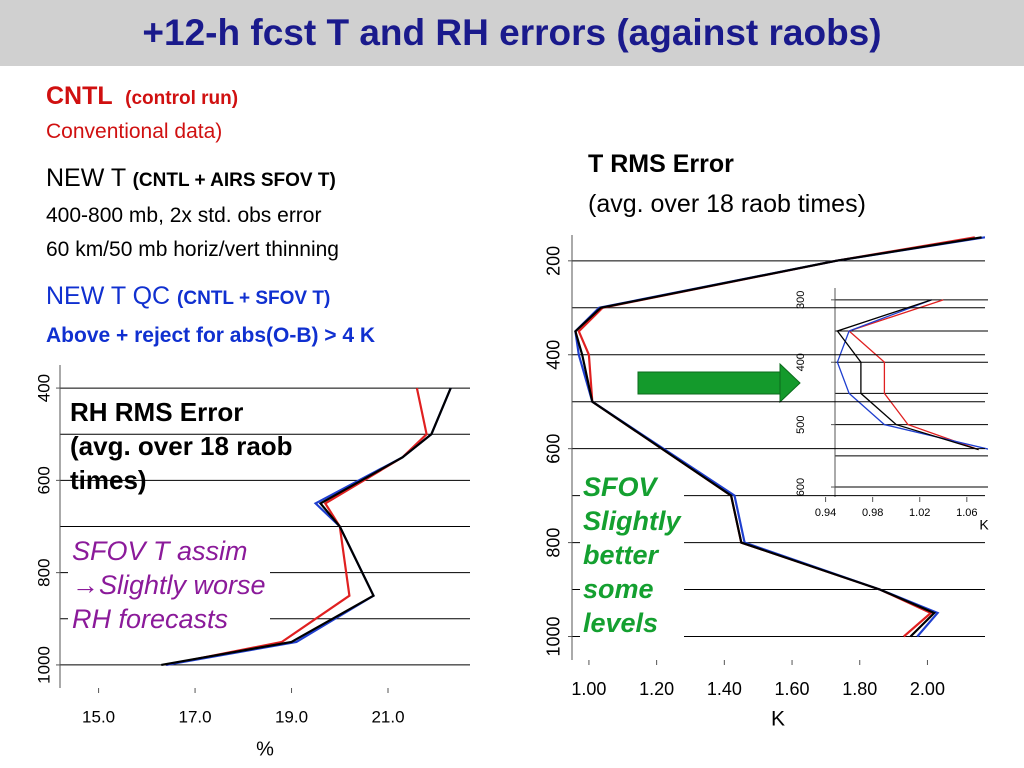  I want to click on x-tick-label: 15.0, so click(98, 716).